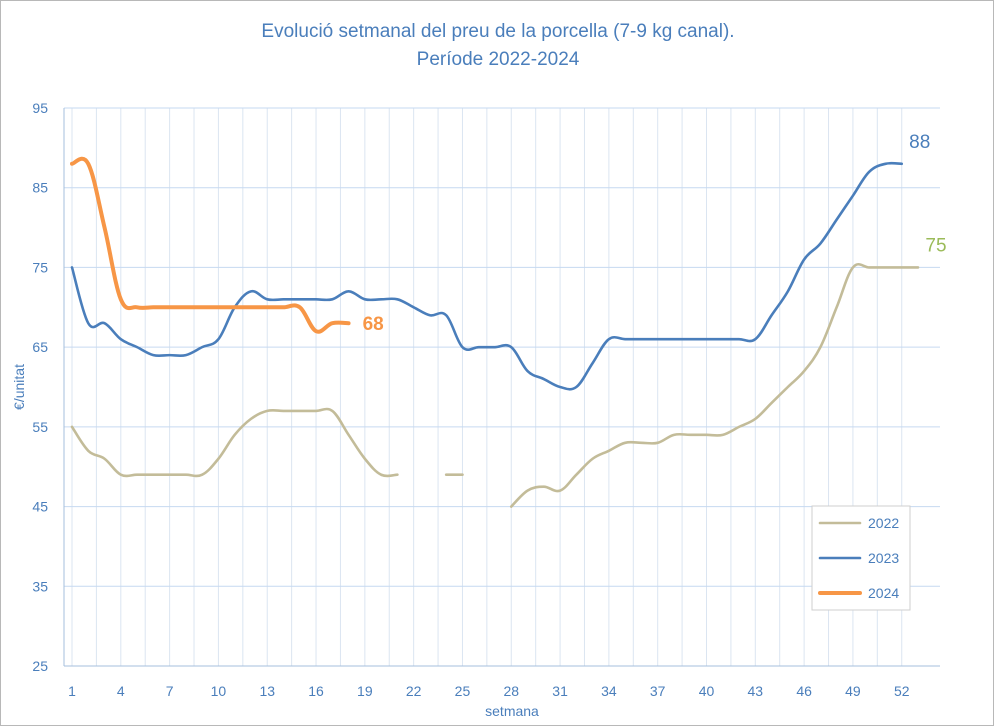 The height and width of the screenshot is (728, 996). Describe the element at coordinates (609, 691) in the screenshot. I see `x-tick-label: 34` at that location.